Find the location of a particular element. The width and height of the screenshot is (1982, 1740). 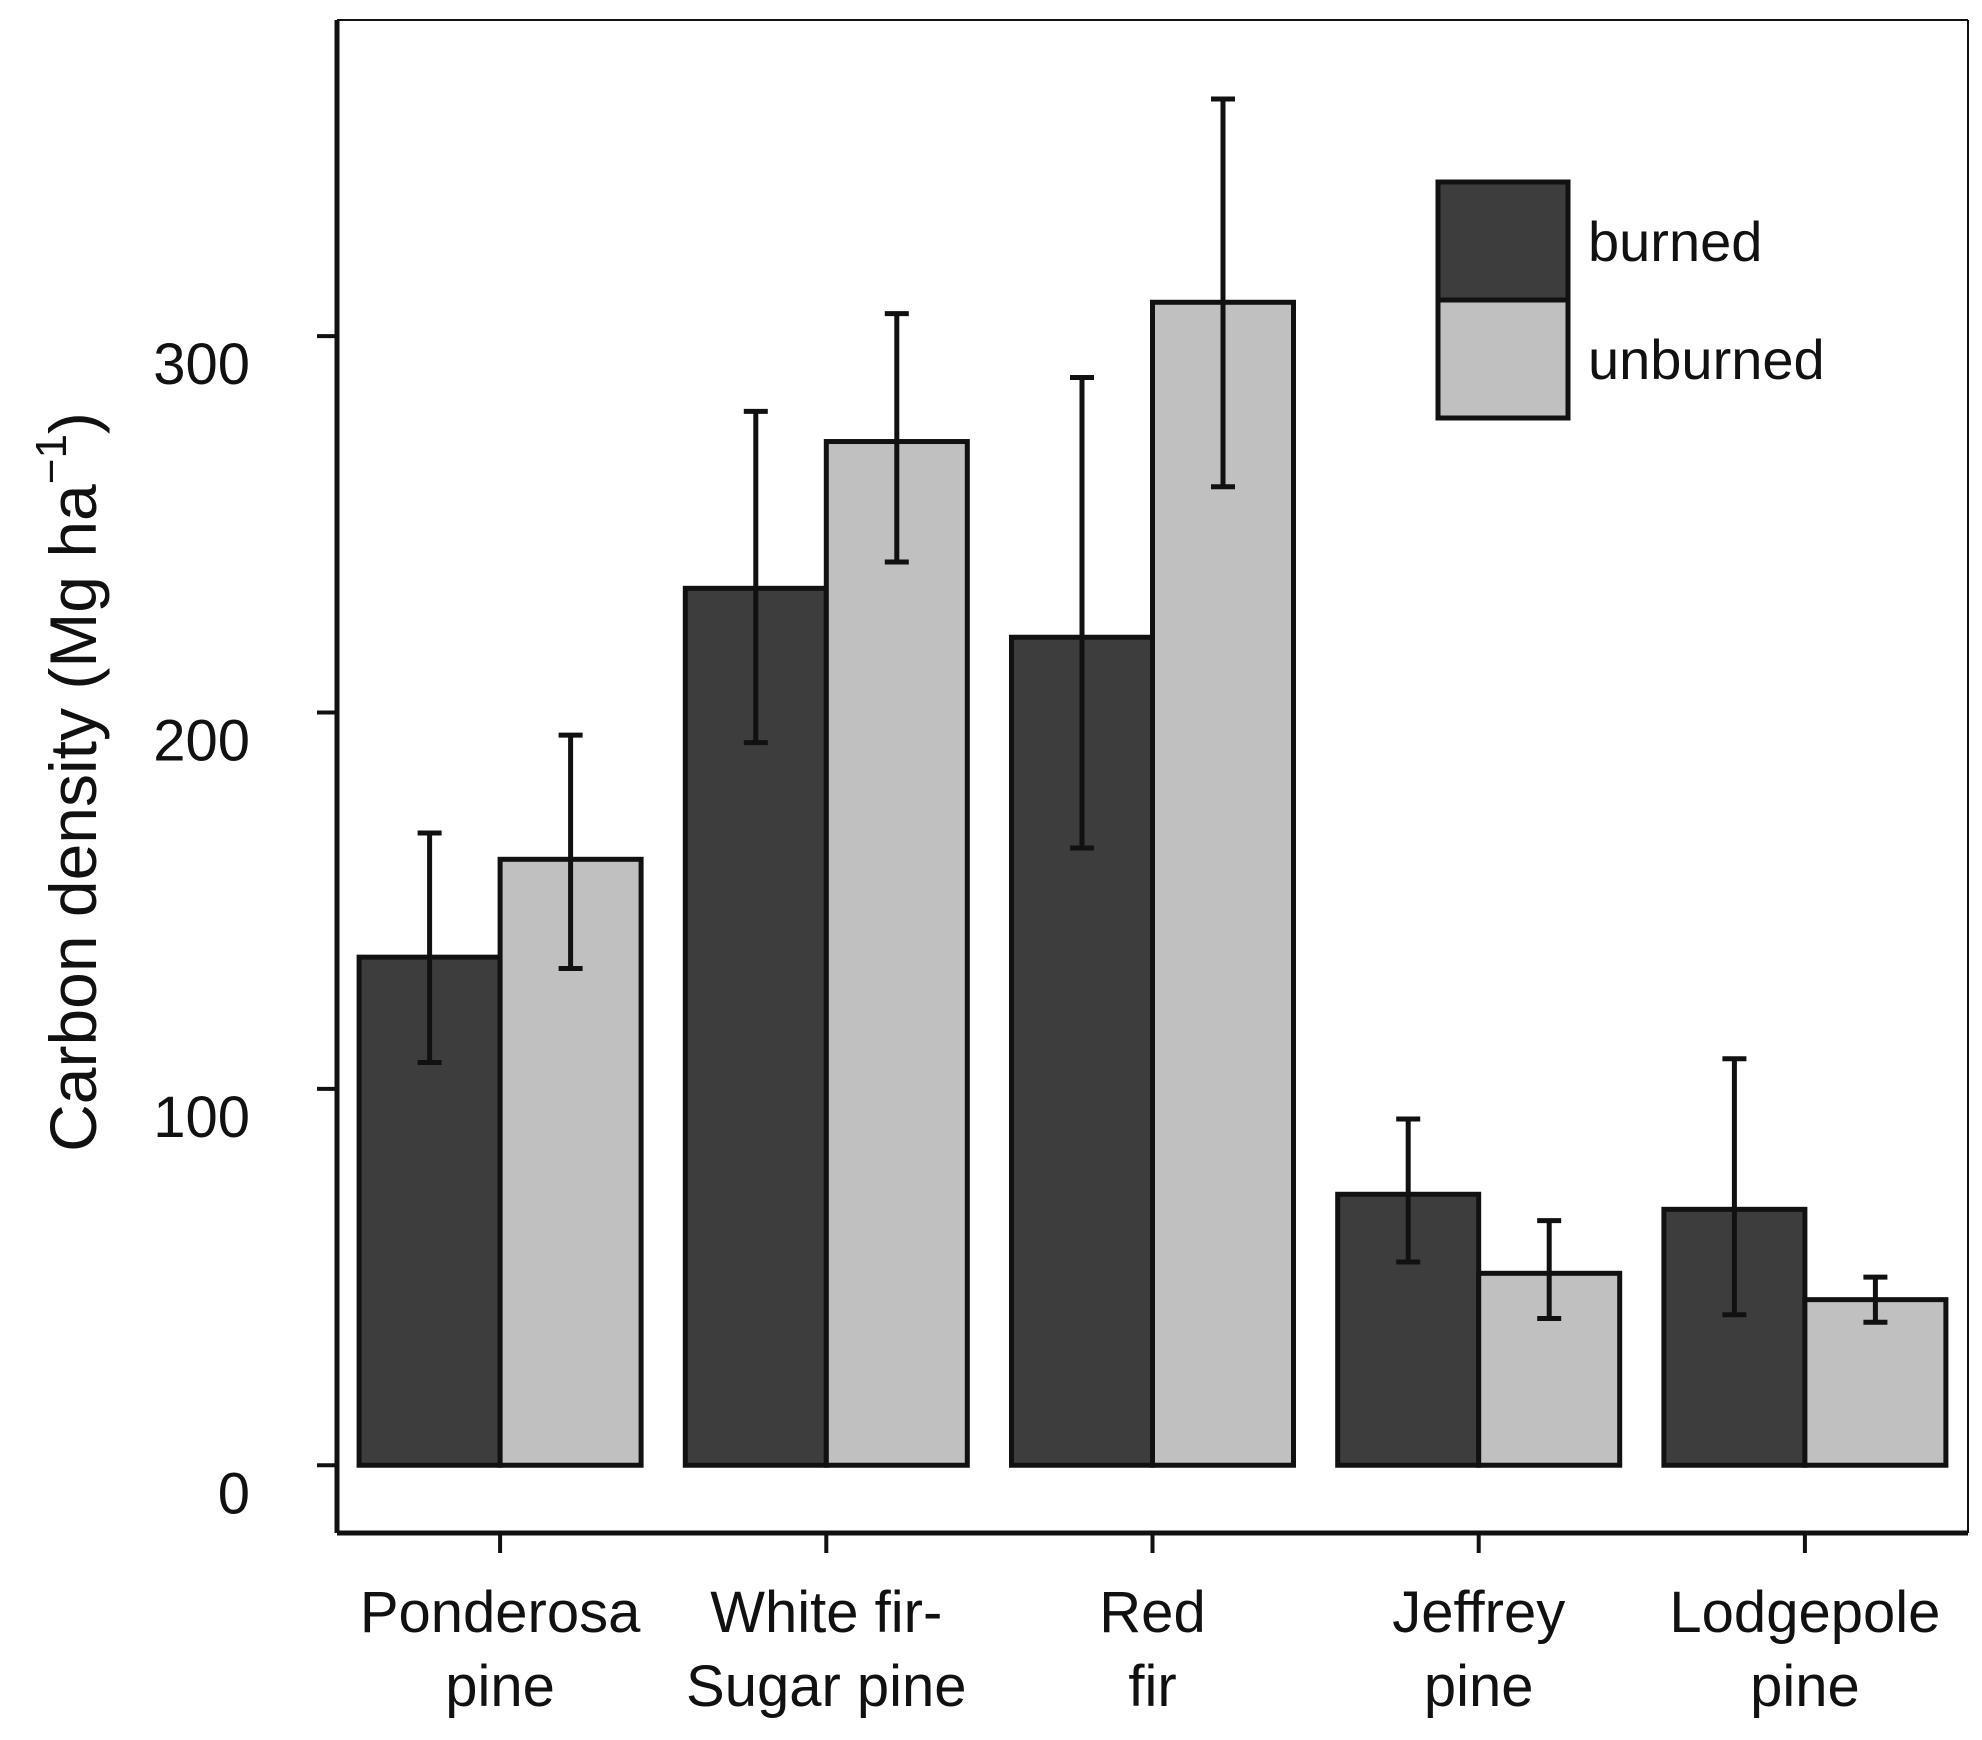

x-tick-label-4: Jeffrey pine is located at coordinates (1478, 1649).